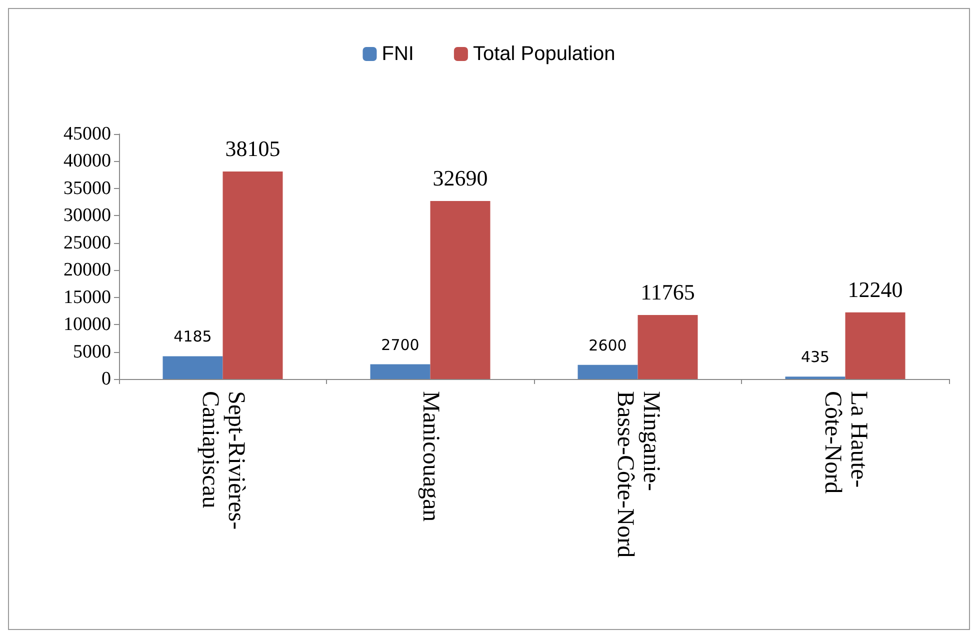 This screenshot has width=980, height=641. Describe the element at coordinates (607, 345) in the screenshot. I see `data-label: 2600` at that location.